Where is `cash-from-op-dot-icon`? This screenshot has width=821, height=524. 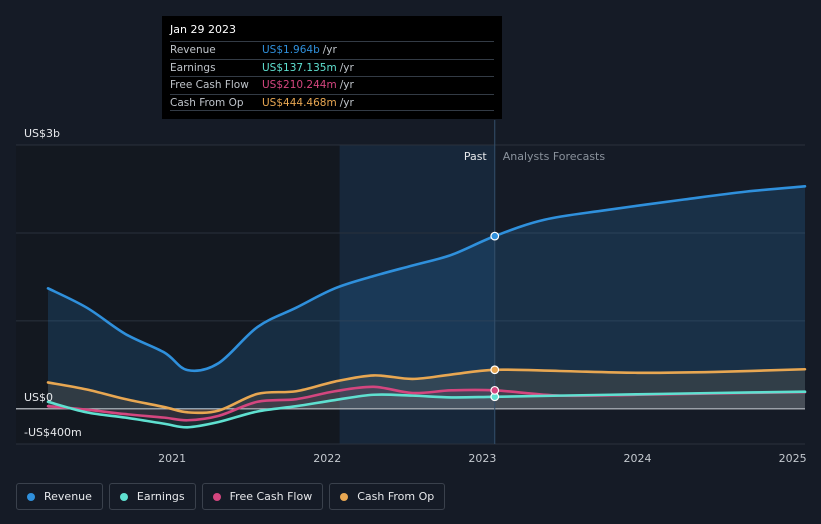
cash-from-op-dot-icon is located at coordinates (344, 496).